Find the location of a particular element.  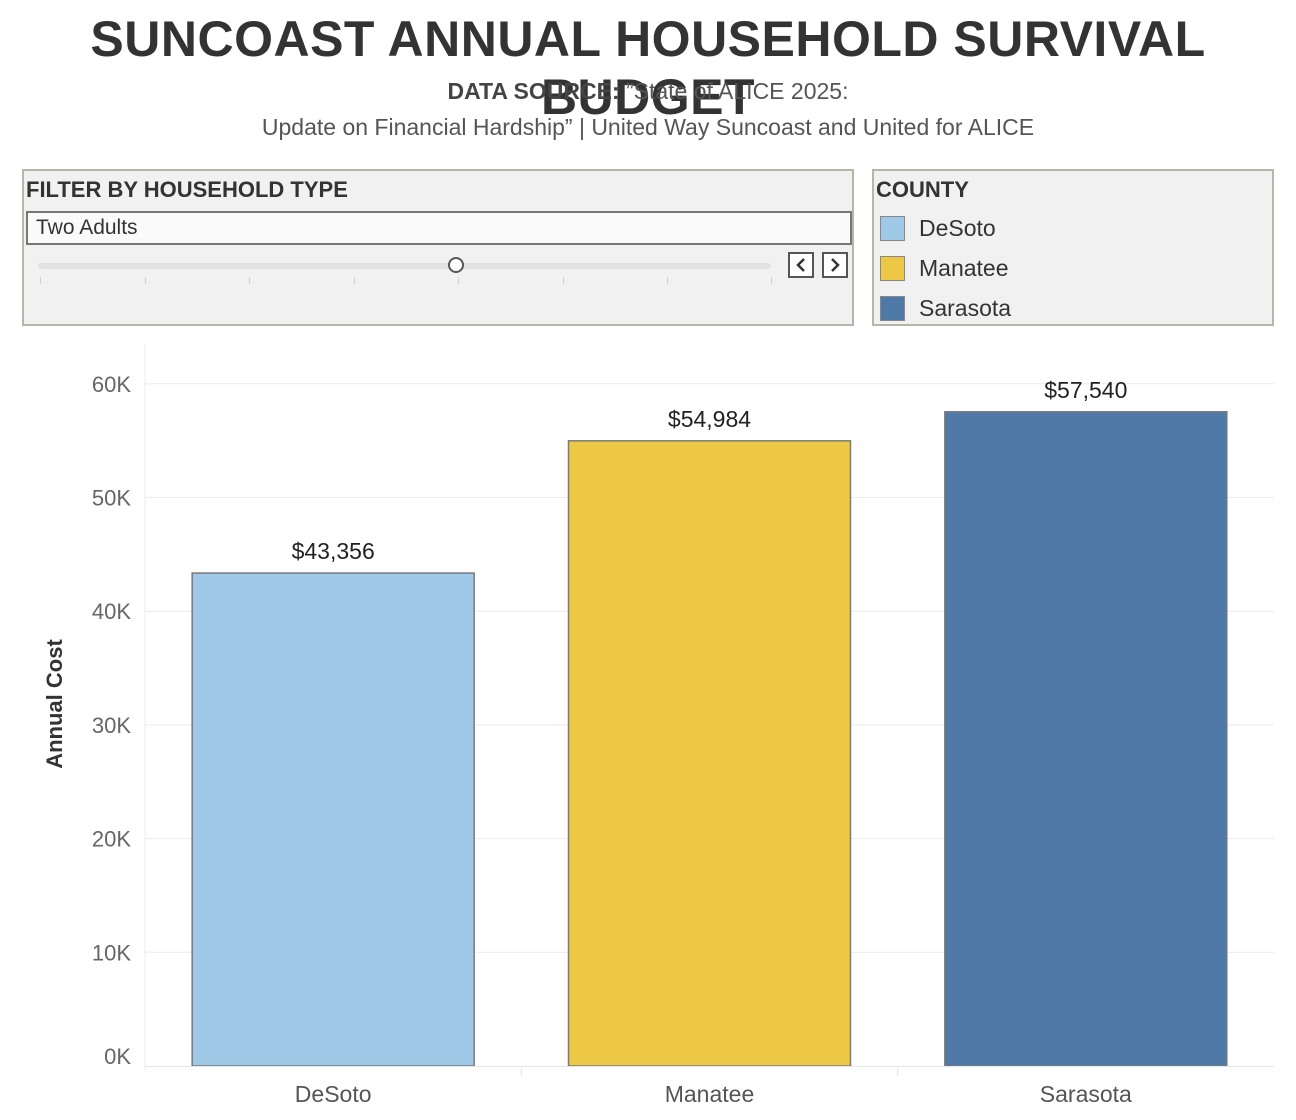

legend-label: Manatee is located at coordinates (964, 268).